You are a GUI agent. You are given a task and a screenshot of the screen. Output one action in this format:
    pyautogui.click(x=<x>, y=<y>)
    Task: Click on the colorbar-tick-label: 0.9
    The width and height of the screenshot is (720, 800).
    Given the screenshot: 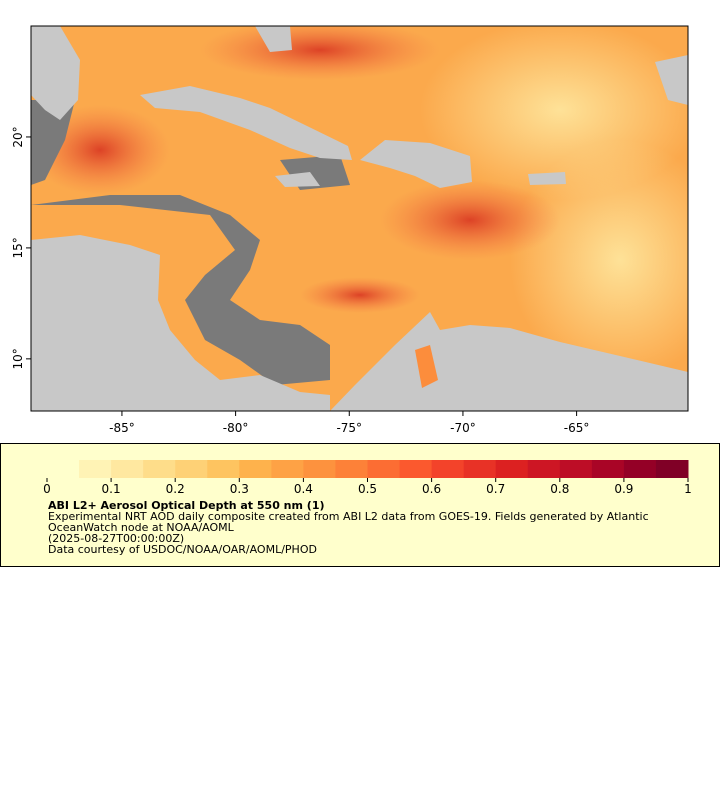 What is the action you would take?
    pyautogui.click(x=623, y=489)
    